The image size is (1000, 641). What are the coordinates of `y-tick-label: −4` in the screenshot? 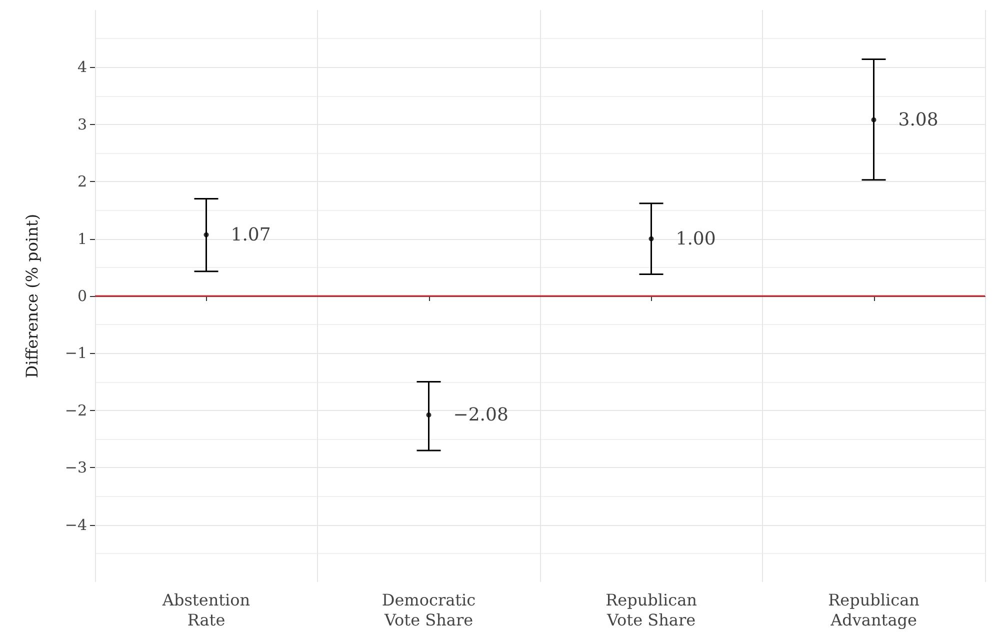 It's located at (75, 525).